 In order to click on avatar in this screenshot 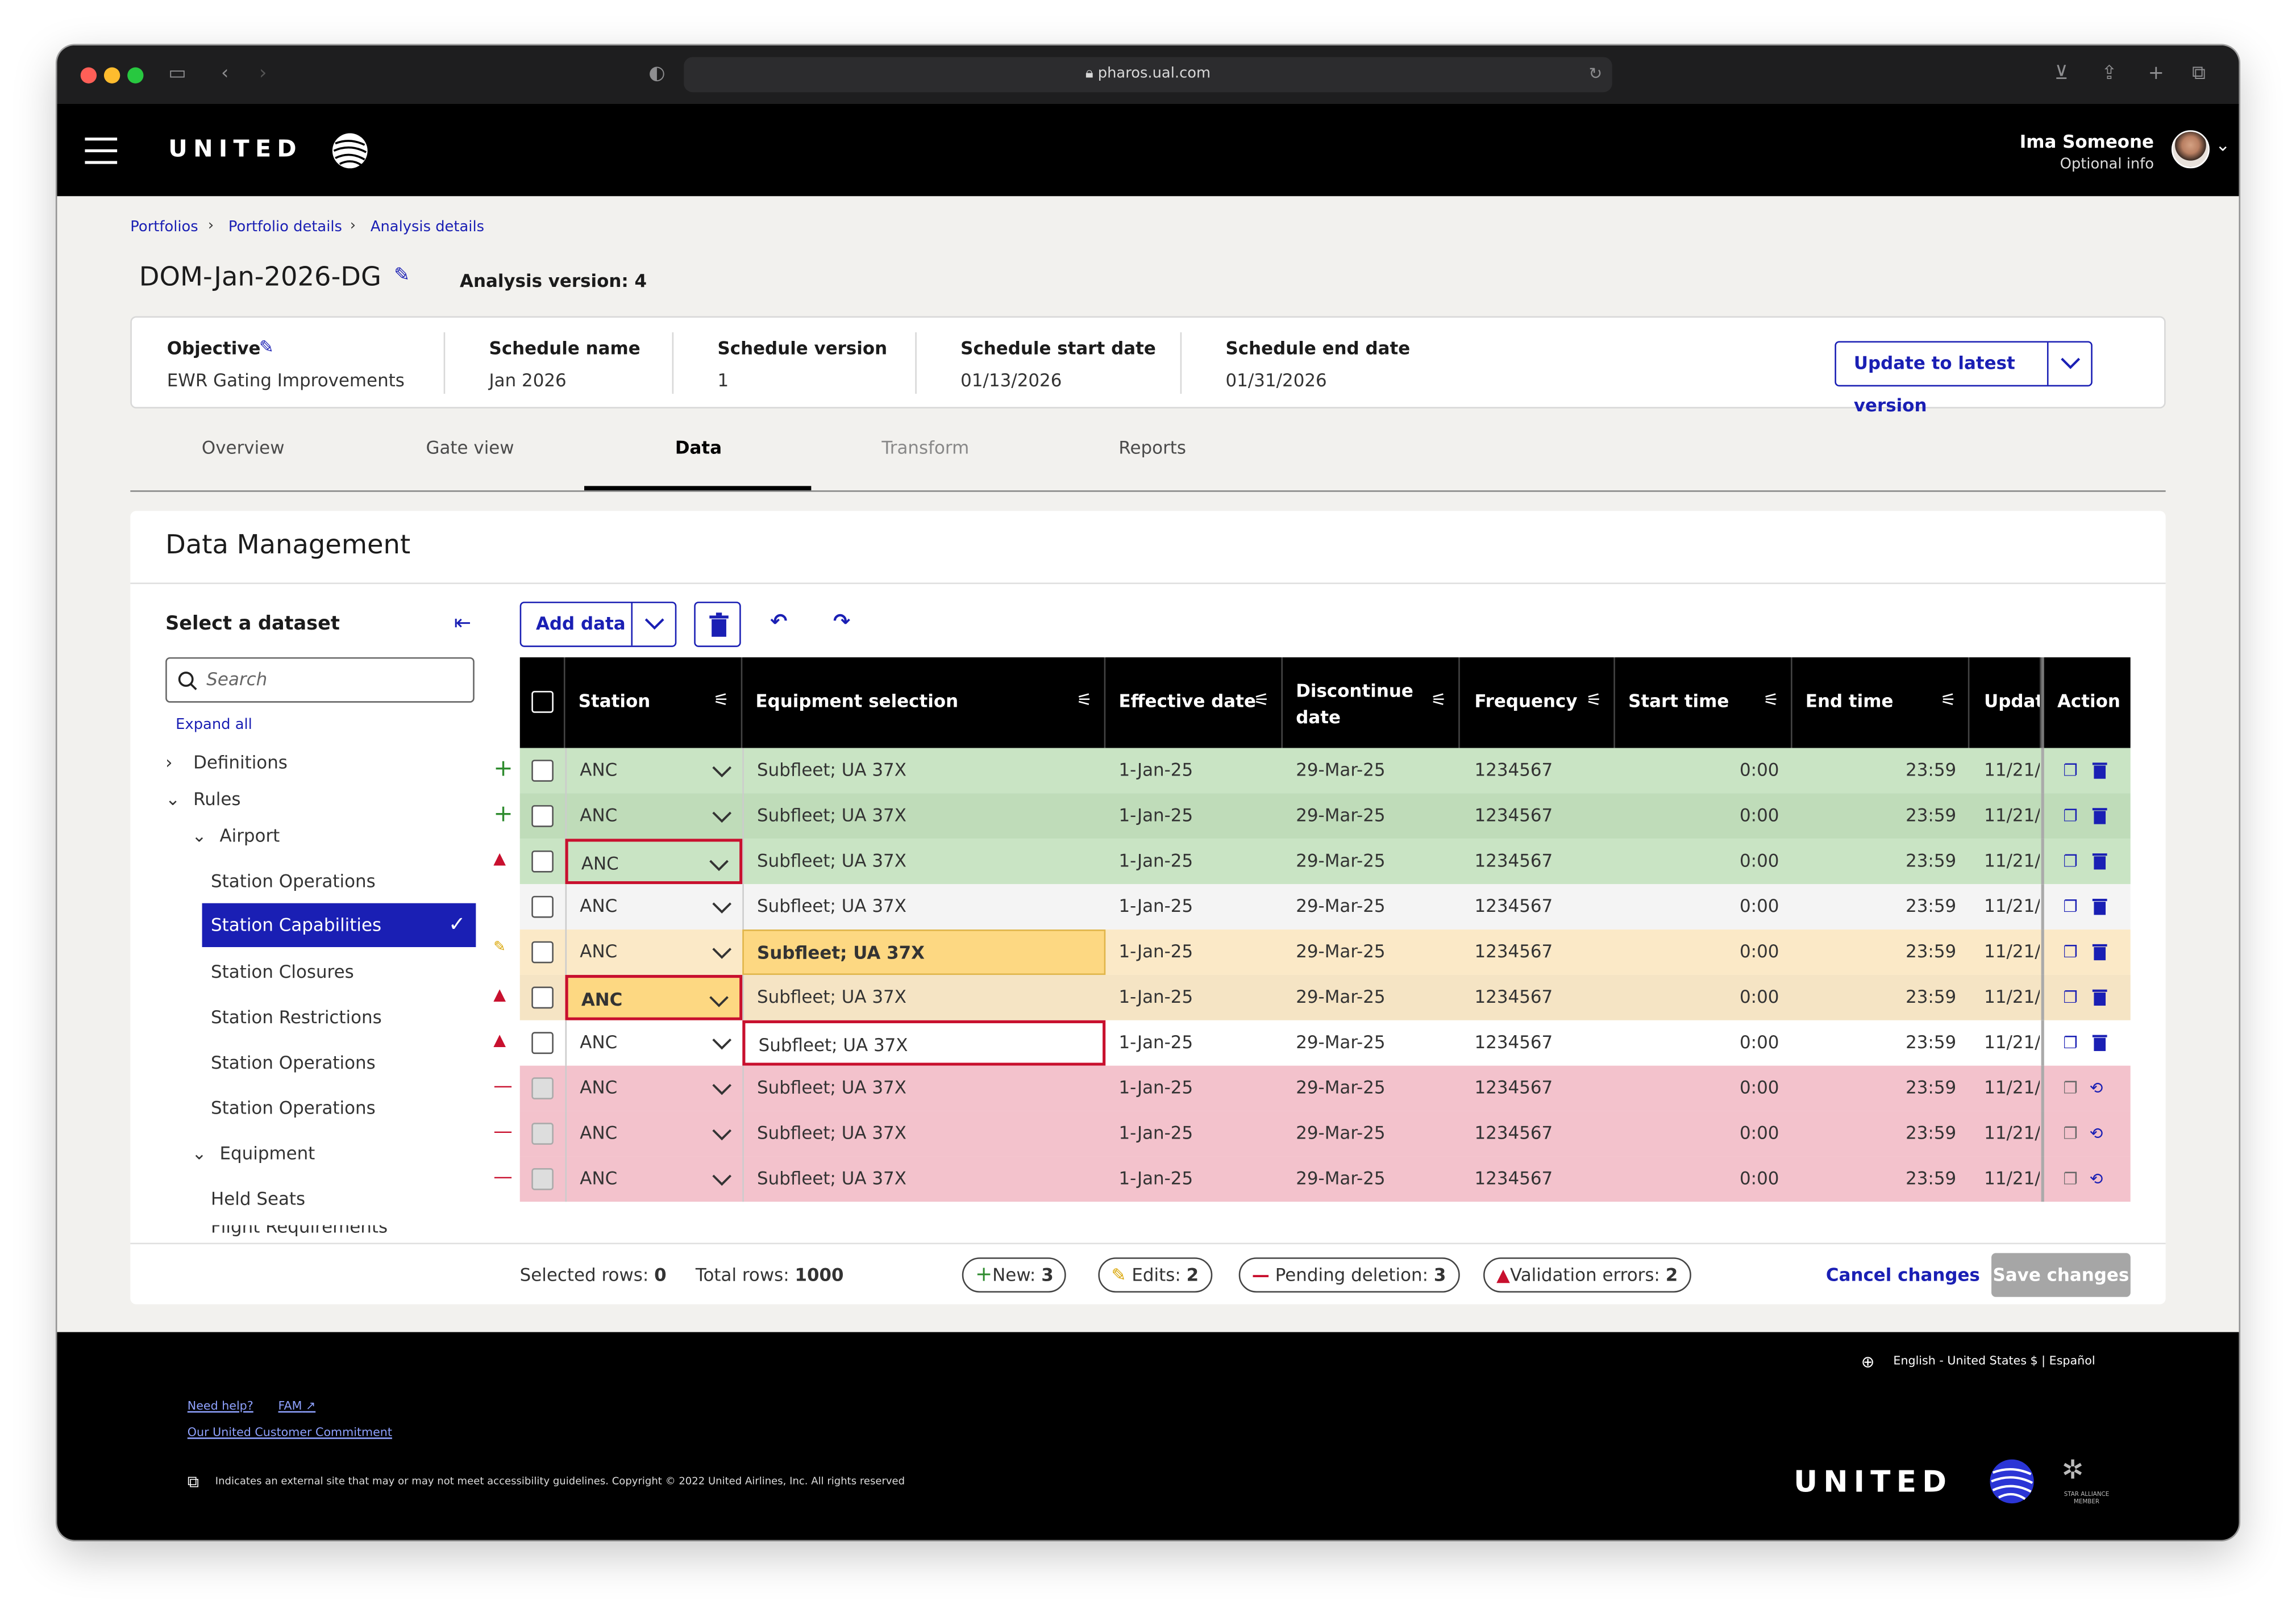, I will do `click(2190, 149)`.